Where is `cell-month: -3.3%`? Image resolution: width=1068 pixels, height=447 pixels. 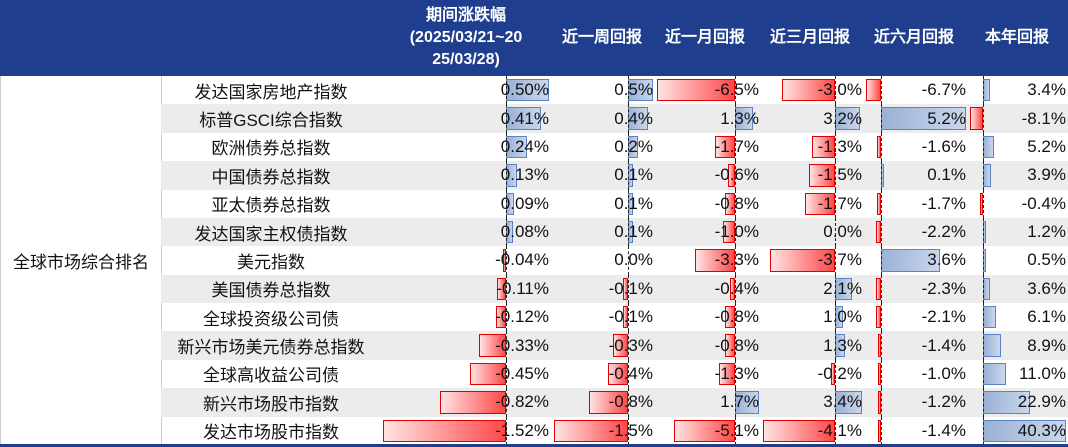 cell-month: -3.3% is located at coordinates (708, 260).